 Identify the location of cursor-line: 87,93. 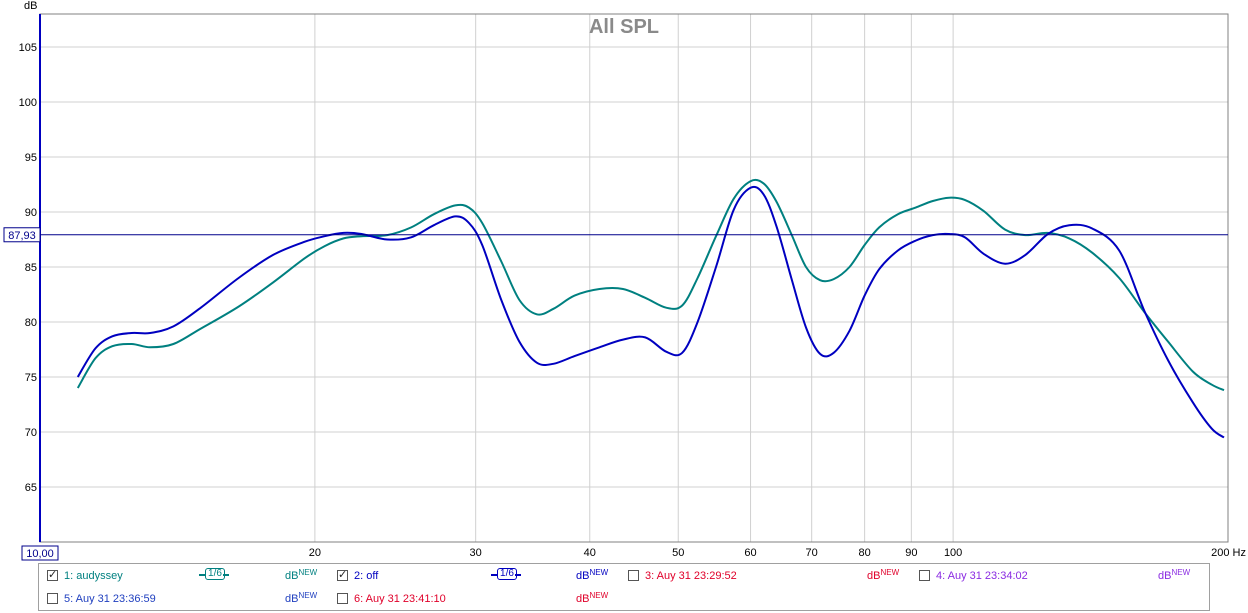
(615, 235).